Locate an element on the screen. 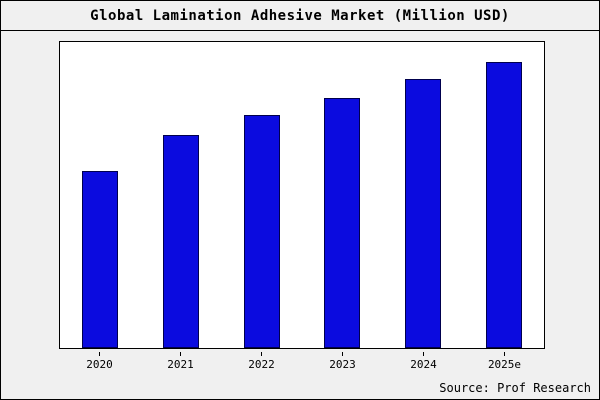  x-tick-label: 2025e is located at coordinates (504, 364).